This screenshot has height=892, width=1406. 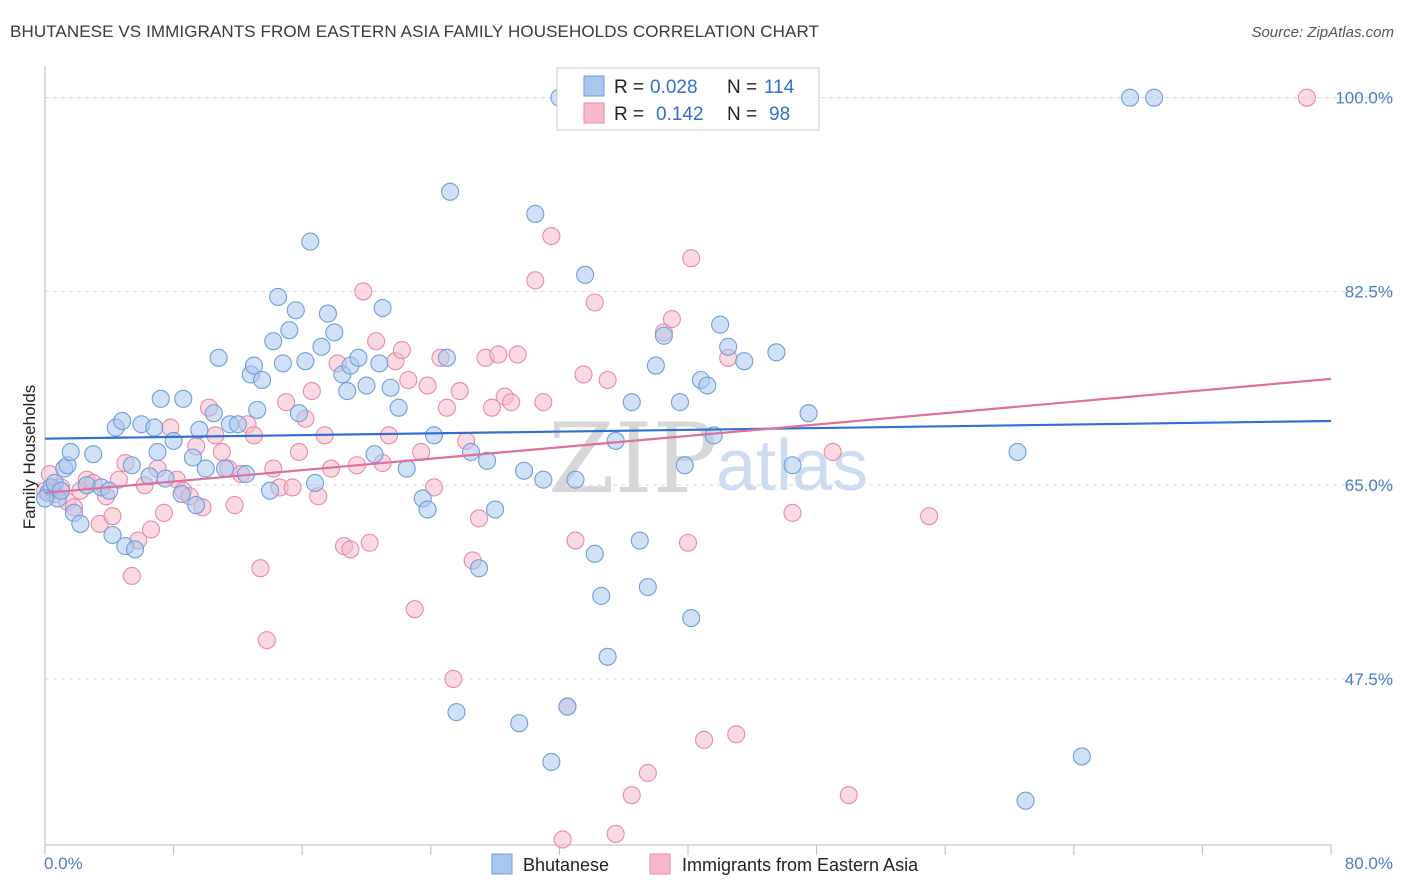 I want to click on legend-r-value-1: 0.142, so click(x=680, y=114).